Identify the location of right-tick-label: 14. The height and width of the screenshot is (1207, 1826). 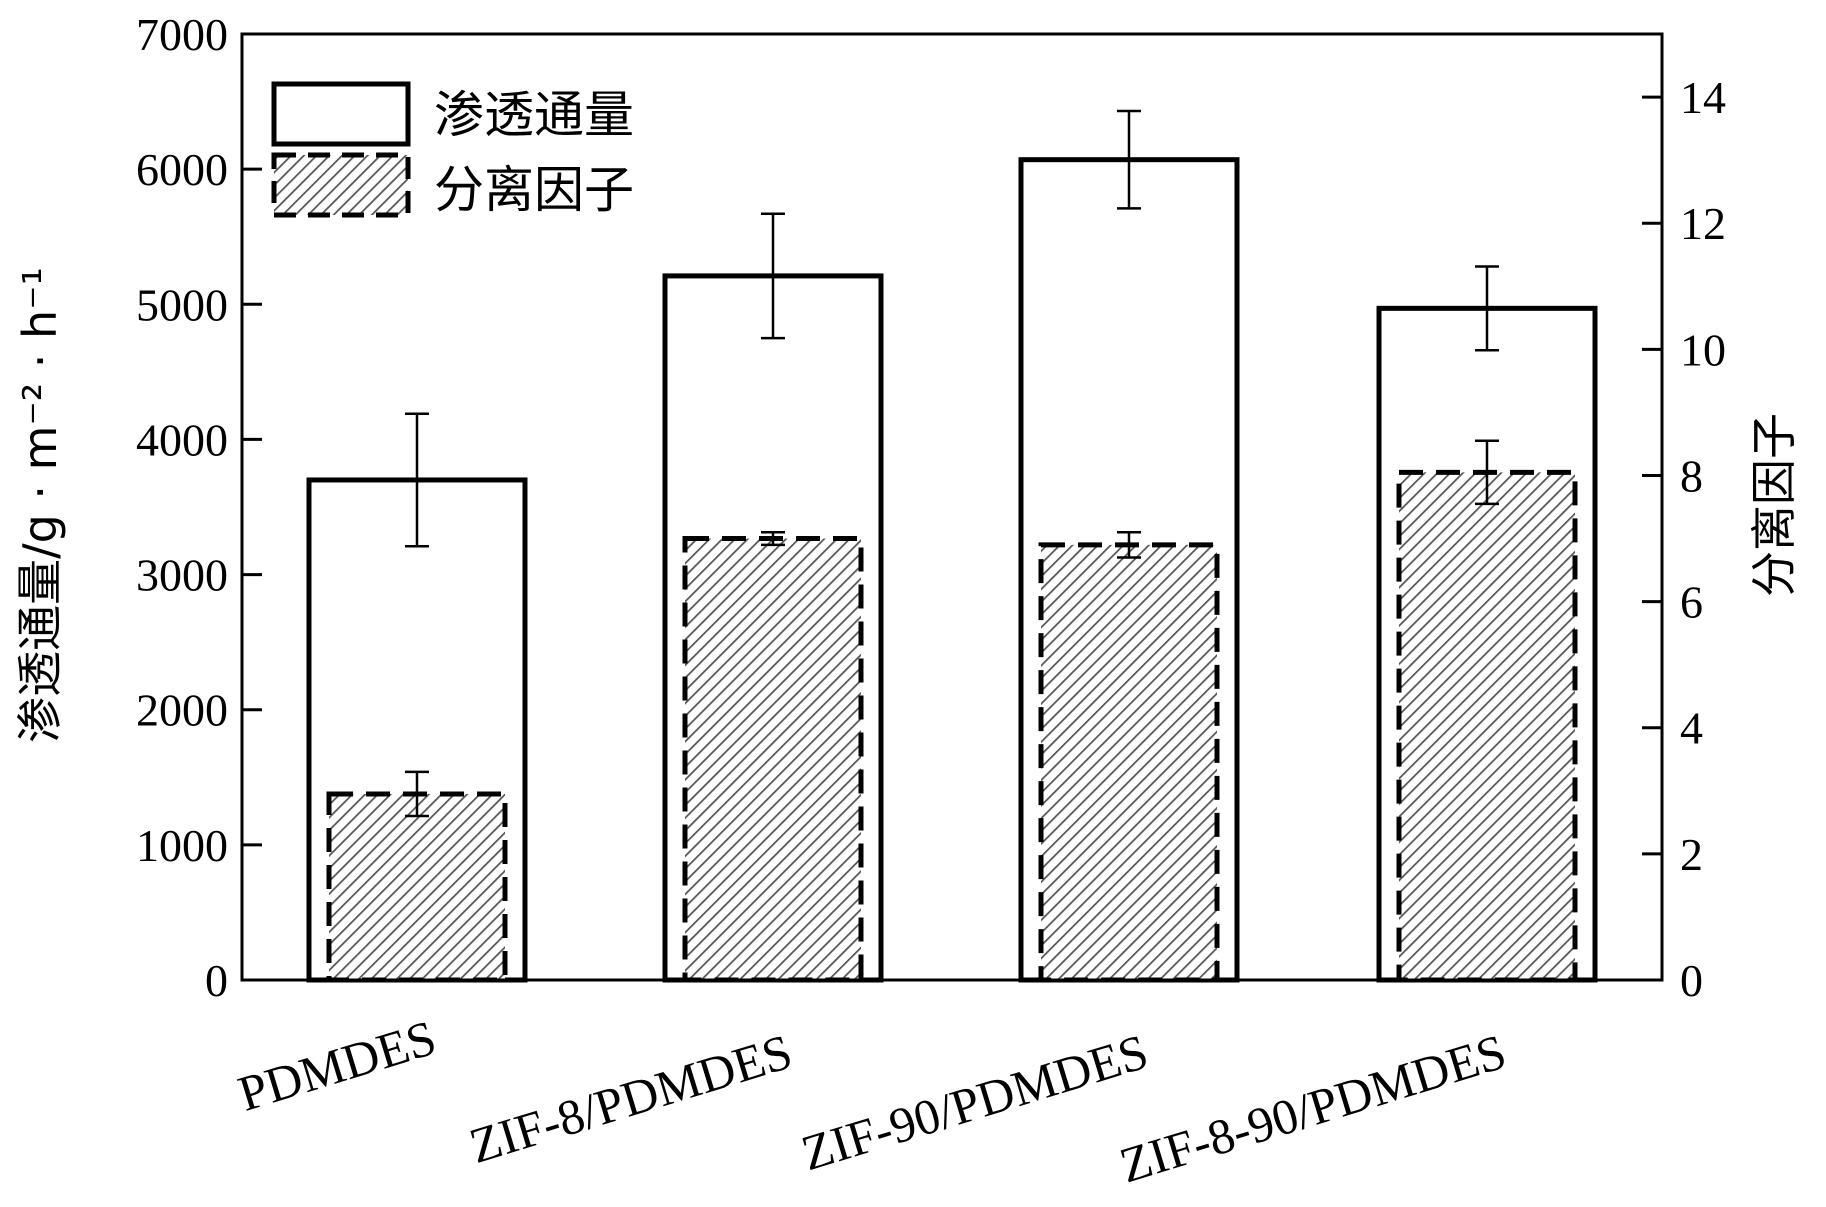
(1703, 97).